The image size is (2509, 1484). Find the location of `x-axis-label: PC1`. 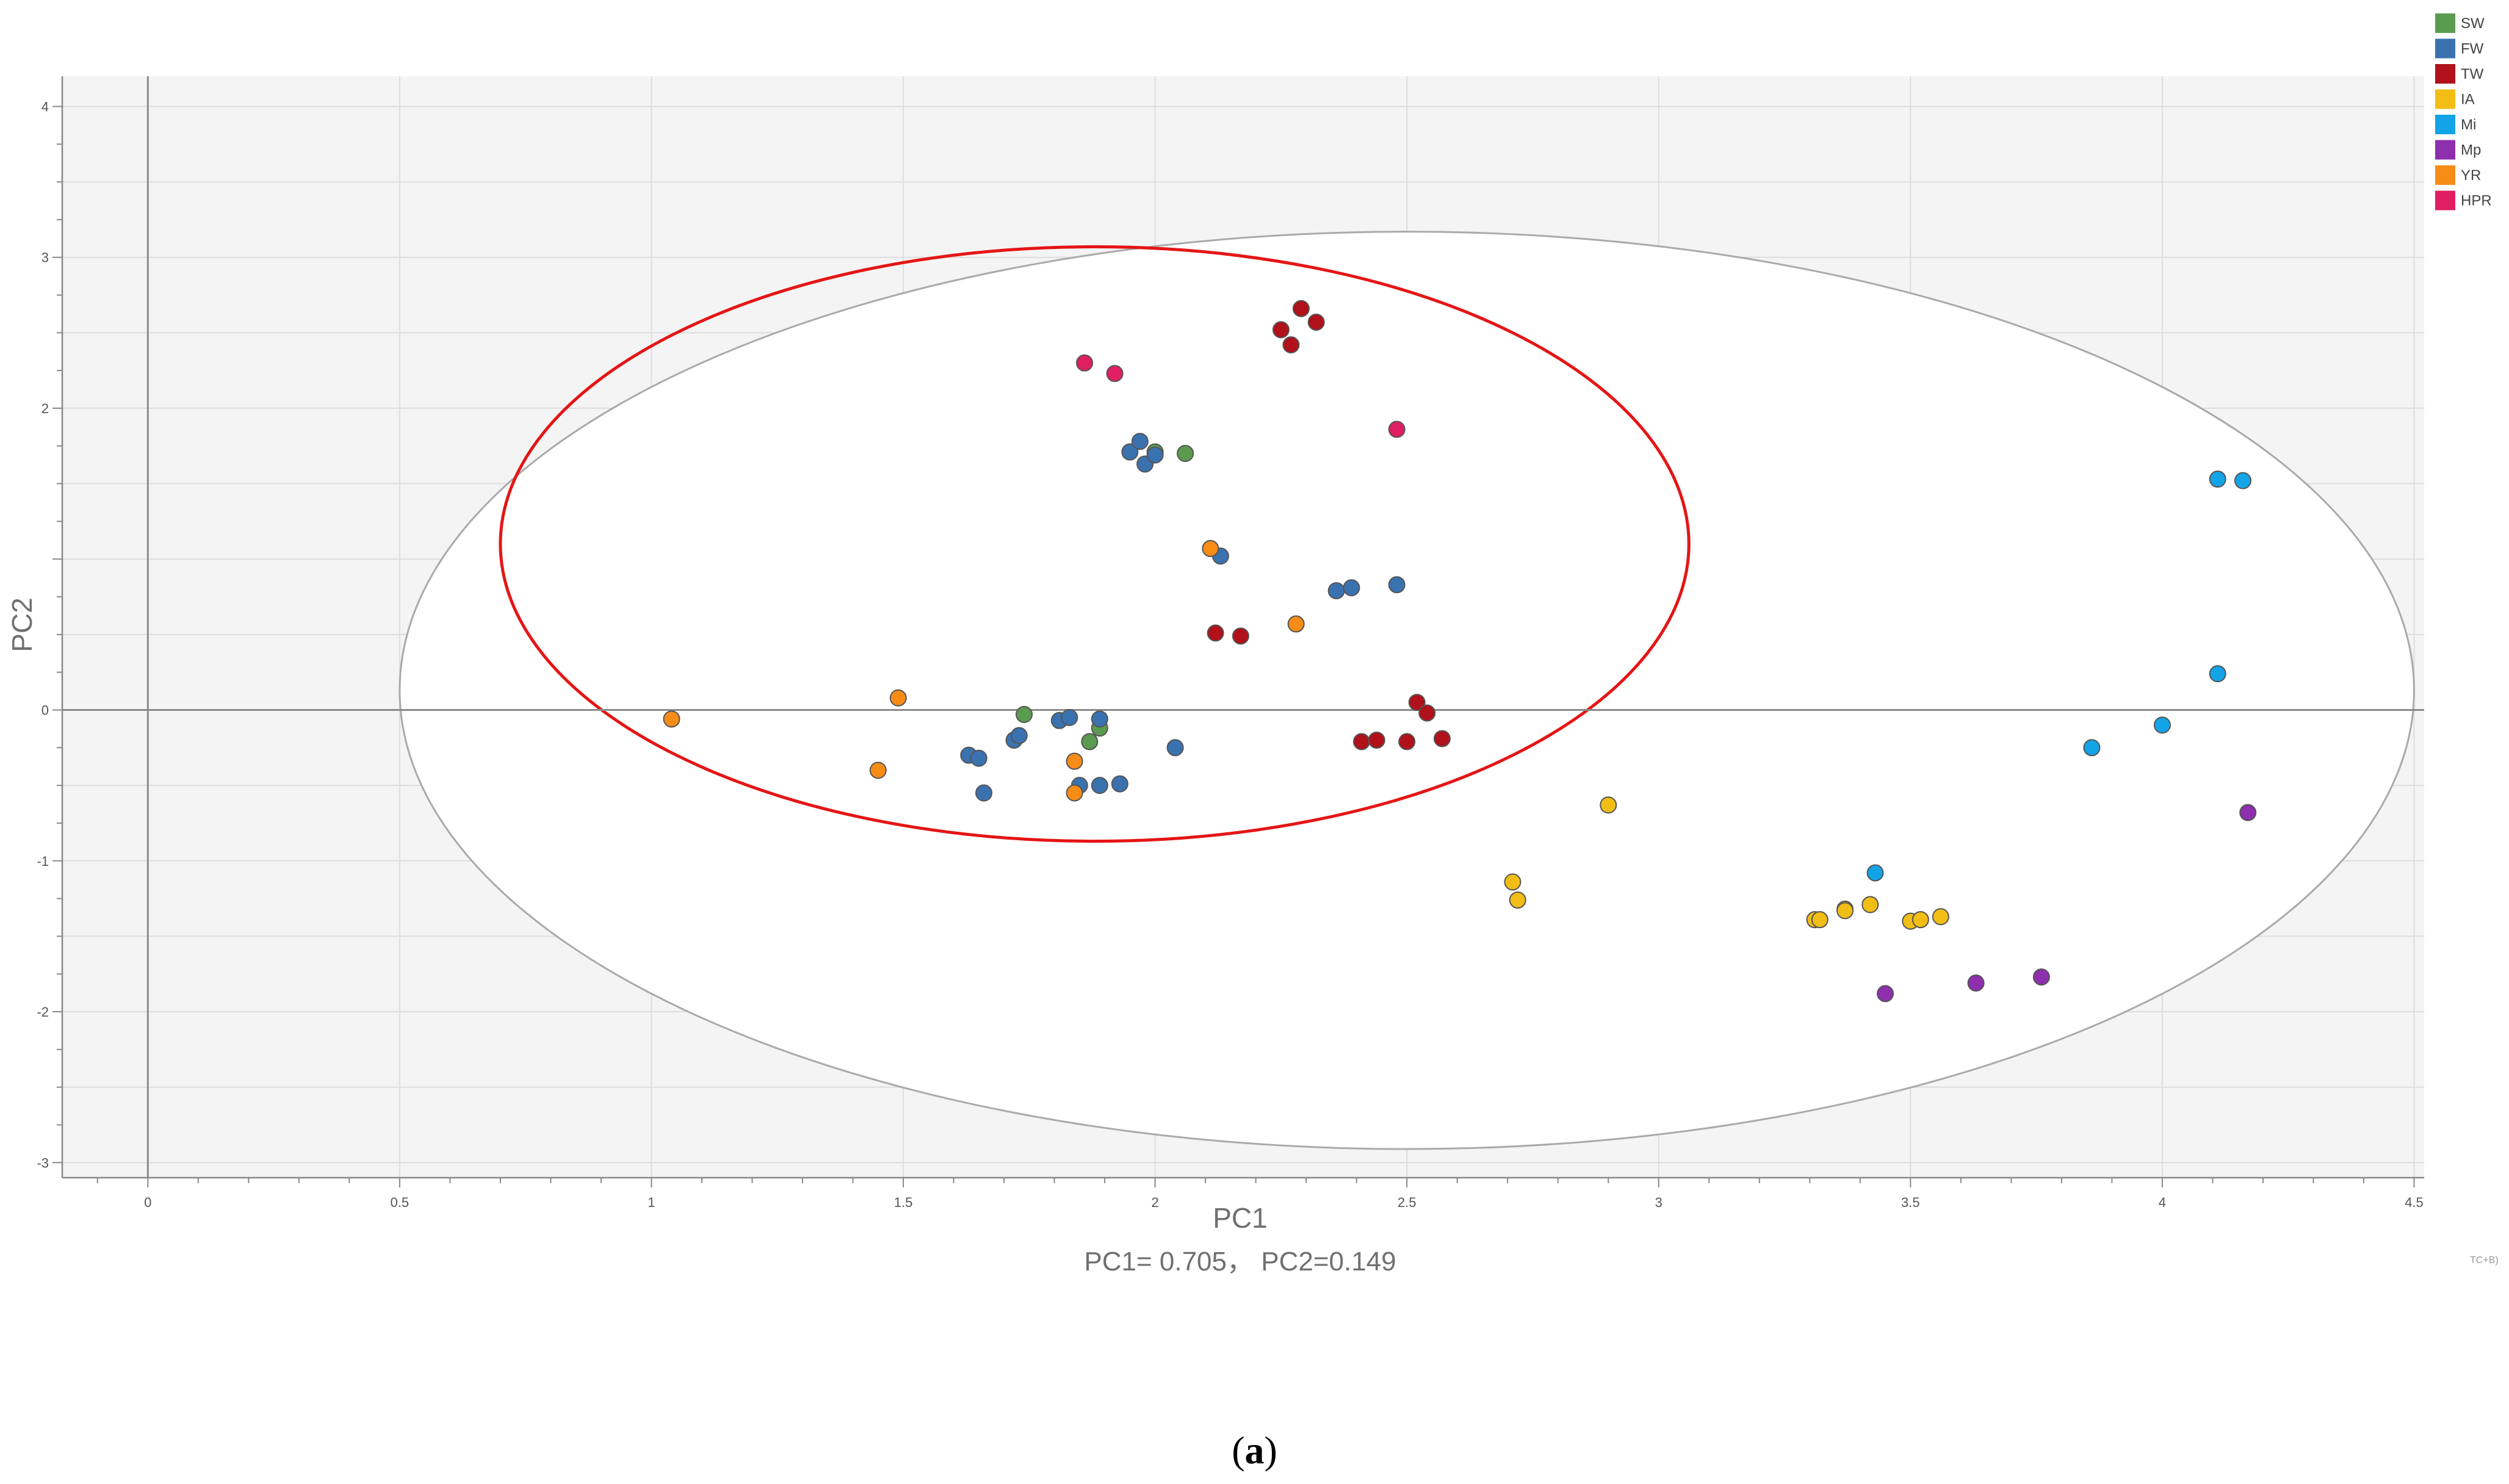

x-axis-label: PC1 is located at coordinates (1240, 1218).